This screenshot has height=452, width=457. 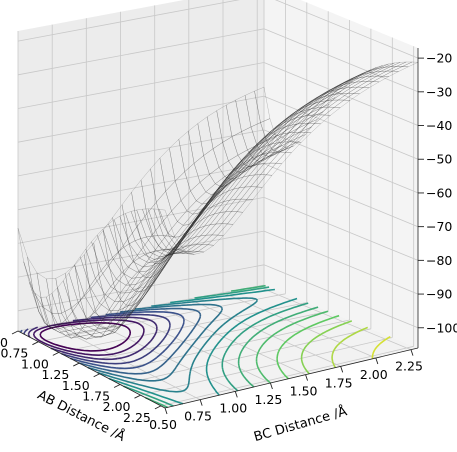 I want to click on y-tick-label: 1.75, so click(x=339, y=382).